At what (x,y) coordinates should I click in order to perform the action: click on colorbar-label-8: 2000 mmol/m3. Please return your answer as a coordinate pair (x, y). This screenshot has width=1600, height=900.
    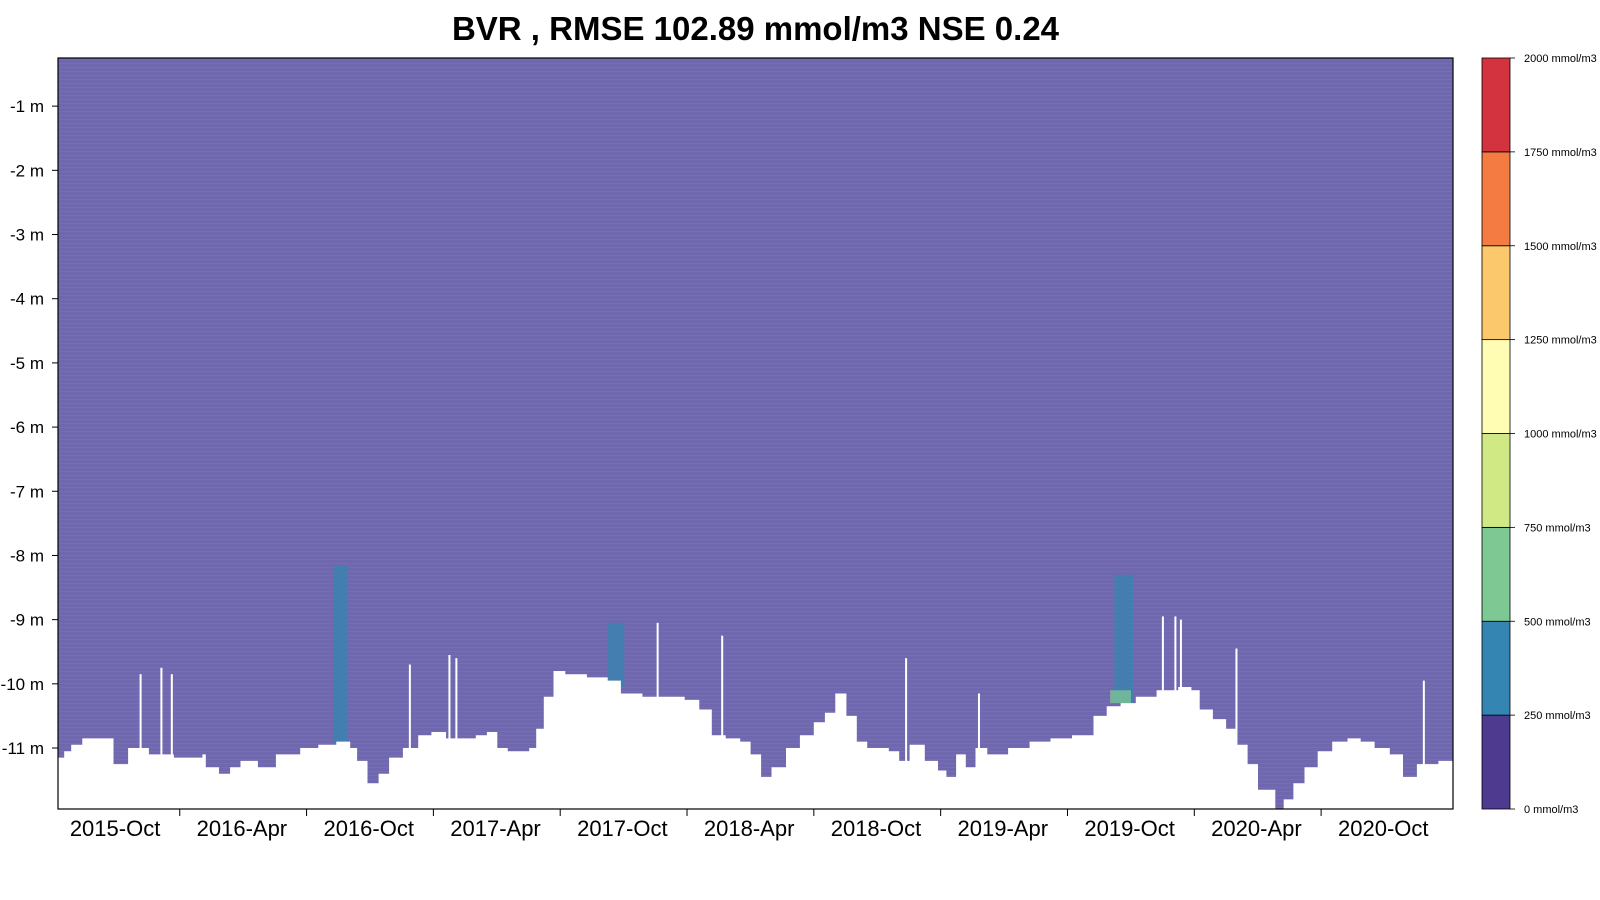
    Looking at the image, I should click on (1560, 59).